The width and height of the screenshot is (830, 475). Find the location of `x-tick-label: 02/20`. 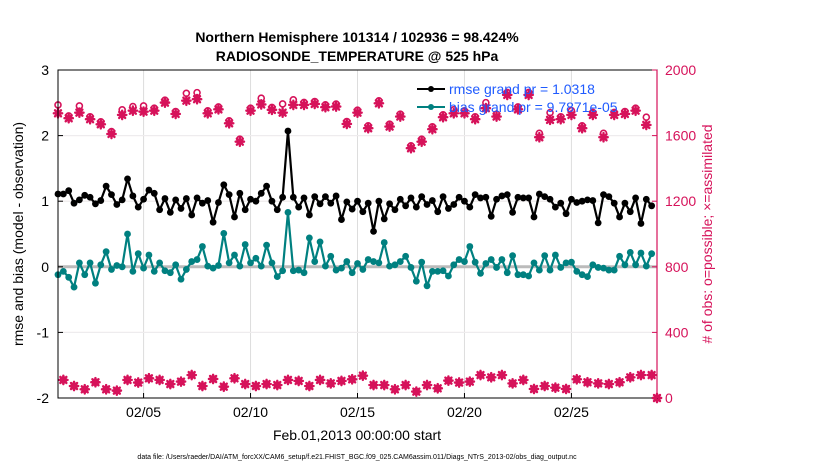

x-tick-label: 02/20 is located at coordinates (464, 412).